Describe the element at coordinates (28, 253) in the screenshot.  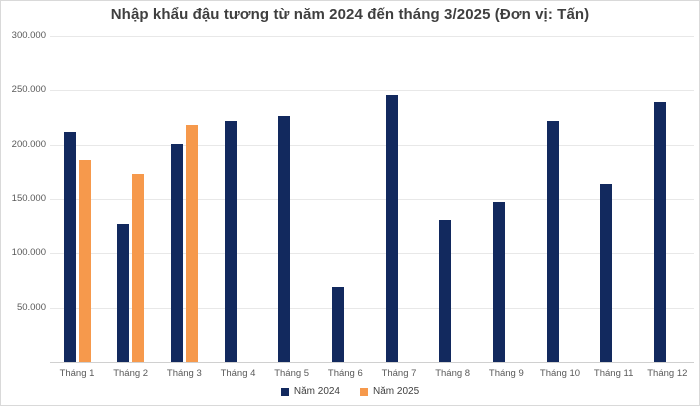
I see `y-tick-label: 100.000` at that location.